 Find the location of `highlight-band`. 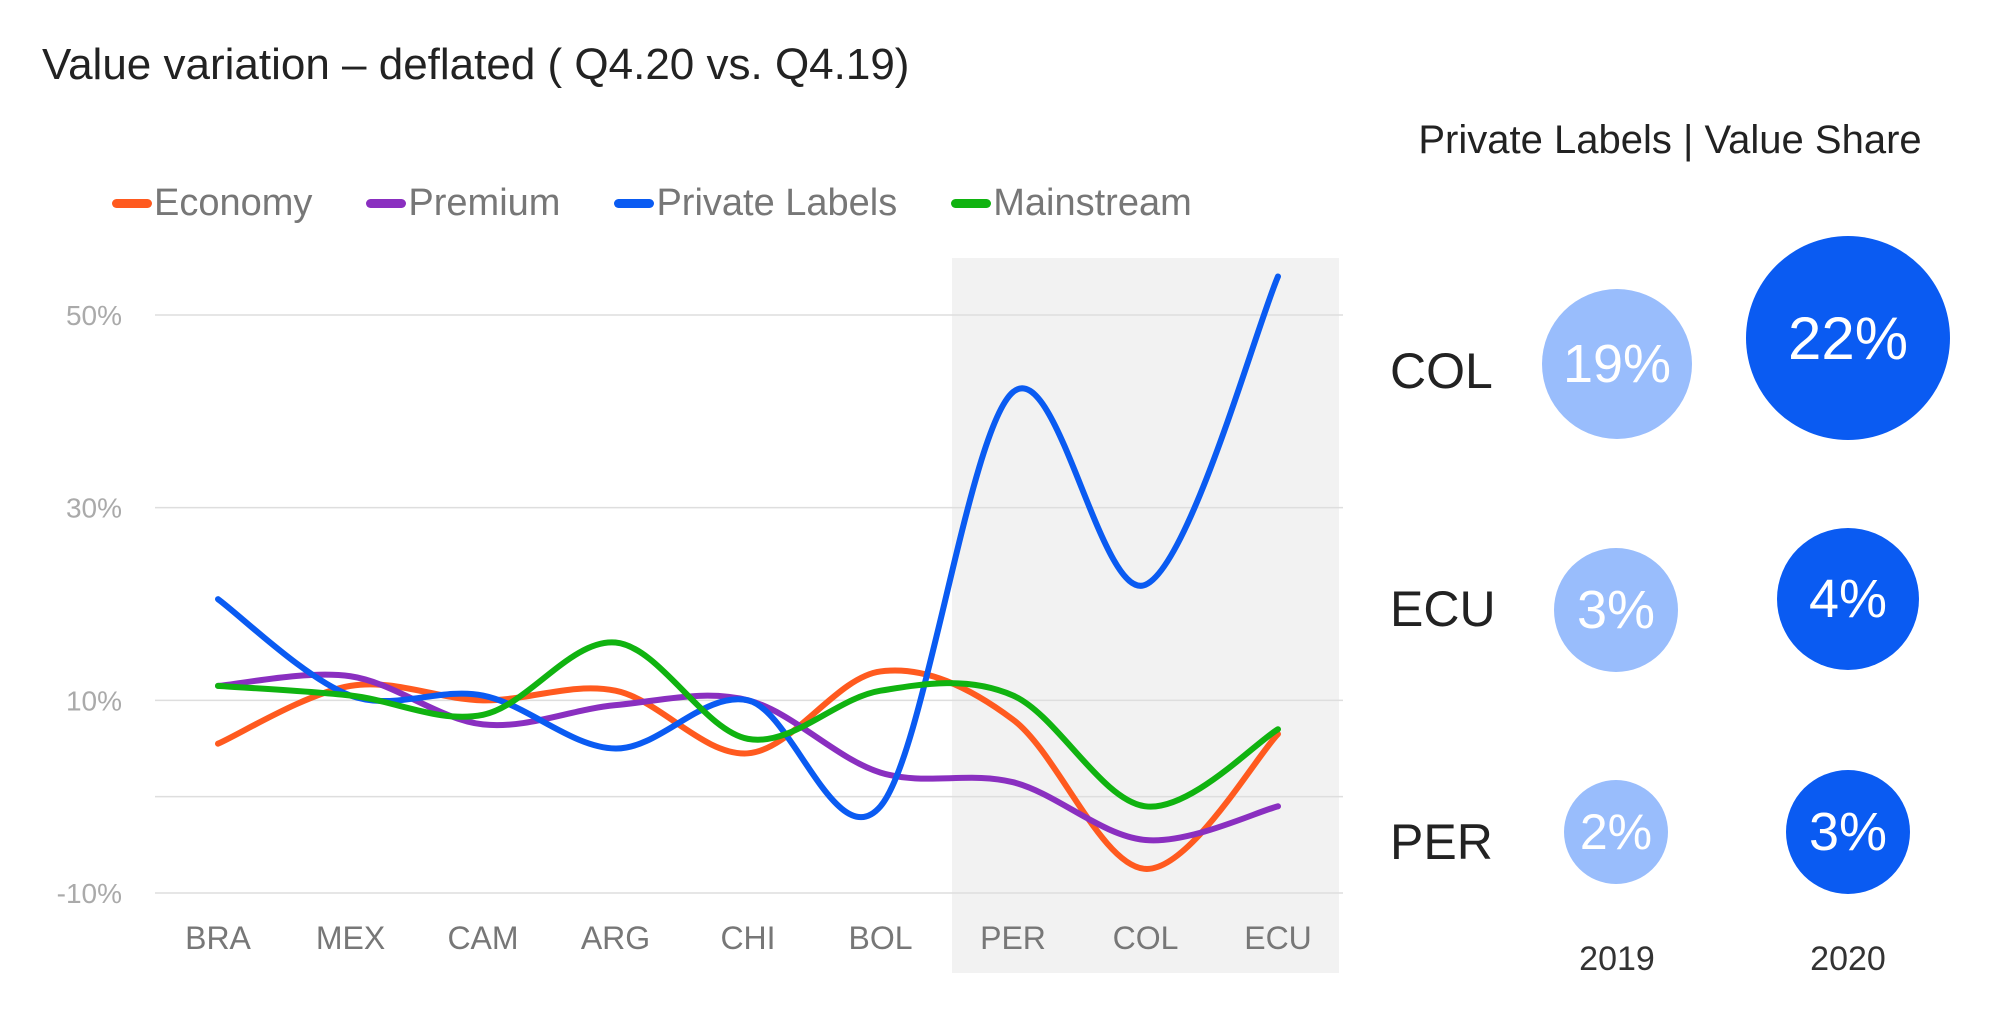

highlight-band is located at coordinates (1145, 615).